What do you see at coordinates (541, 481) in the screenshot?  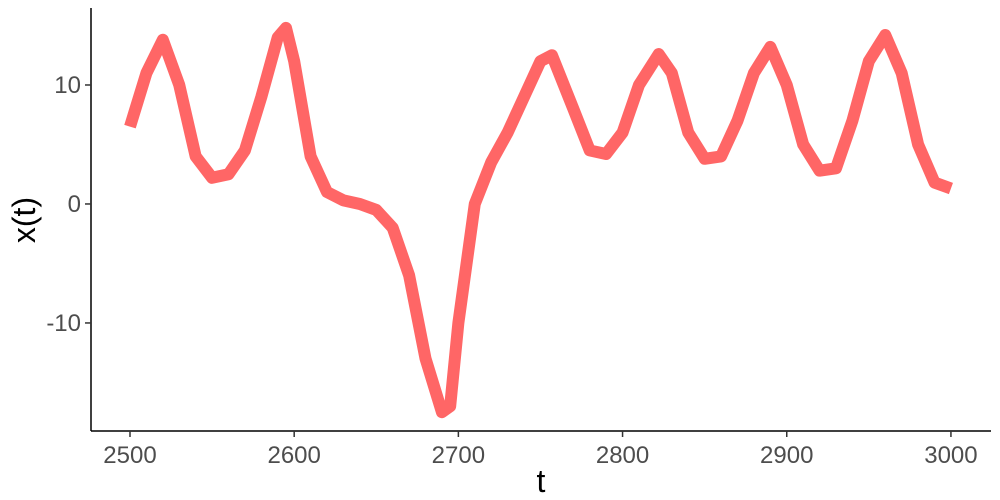 I see `x-axis-label: t` at bounding box center [541, 481].